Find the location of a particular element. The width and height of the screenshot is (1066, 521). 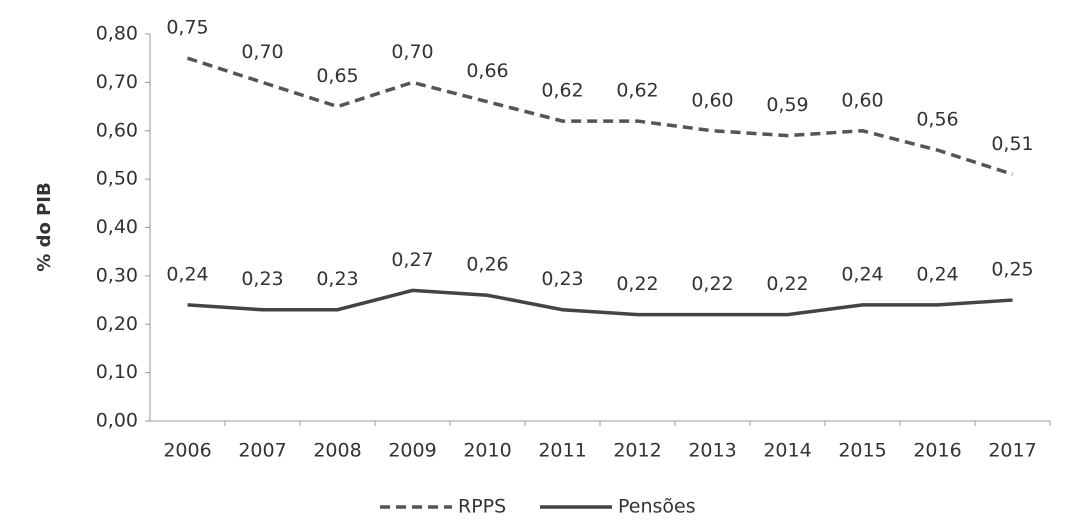

data-label: 0,66 is located at coordinates (487, 71).